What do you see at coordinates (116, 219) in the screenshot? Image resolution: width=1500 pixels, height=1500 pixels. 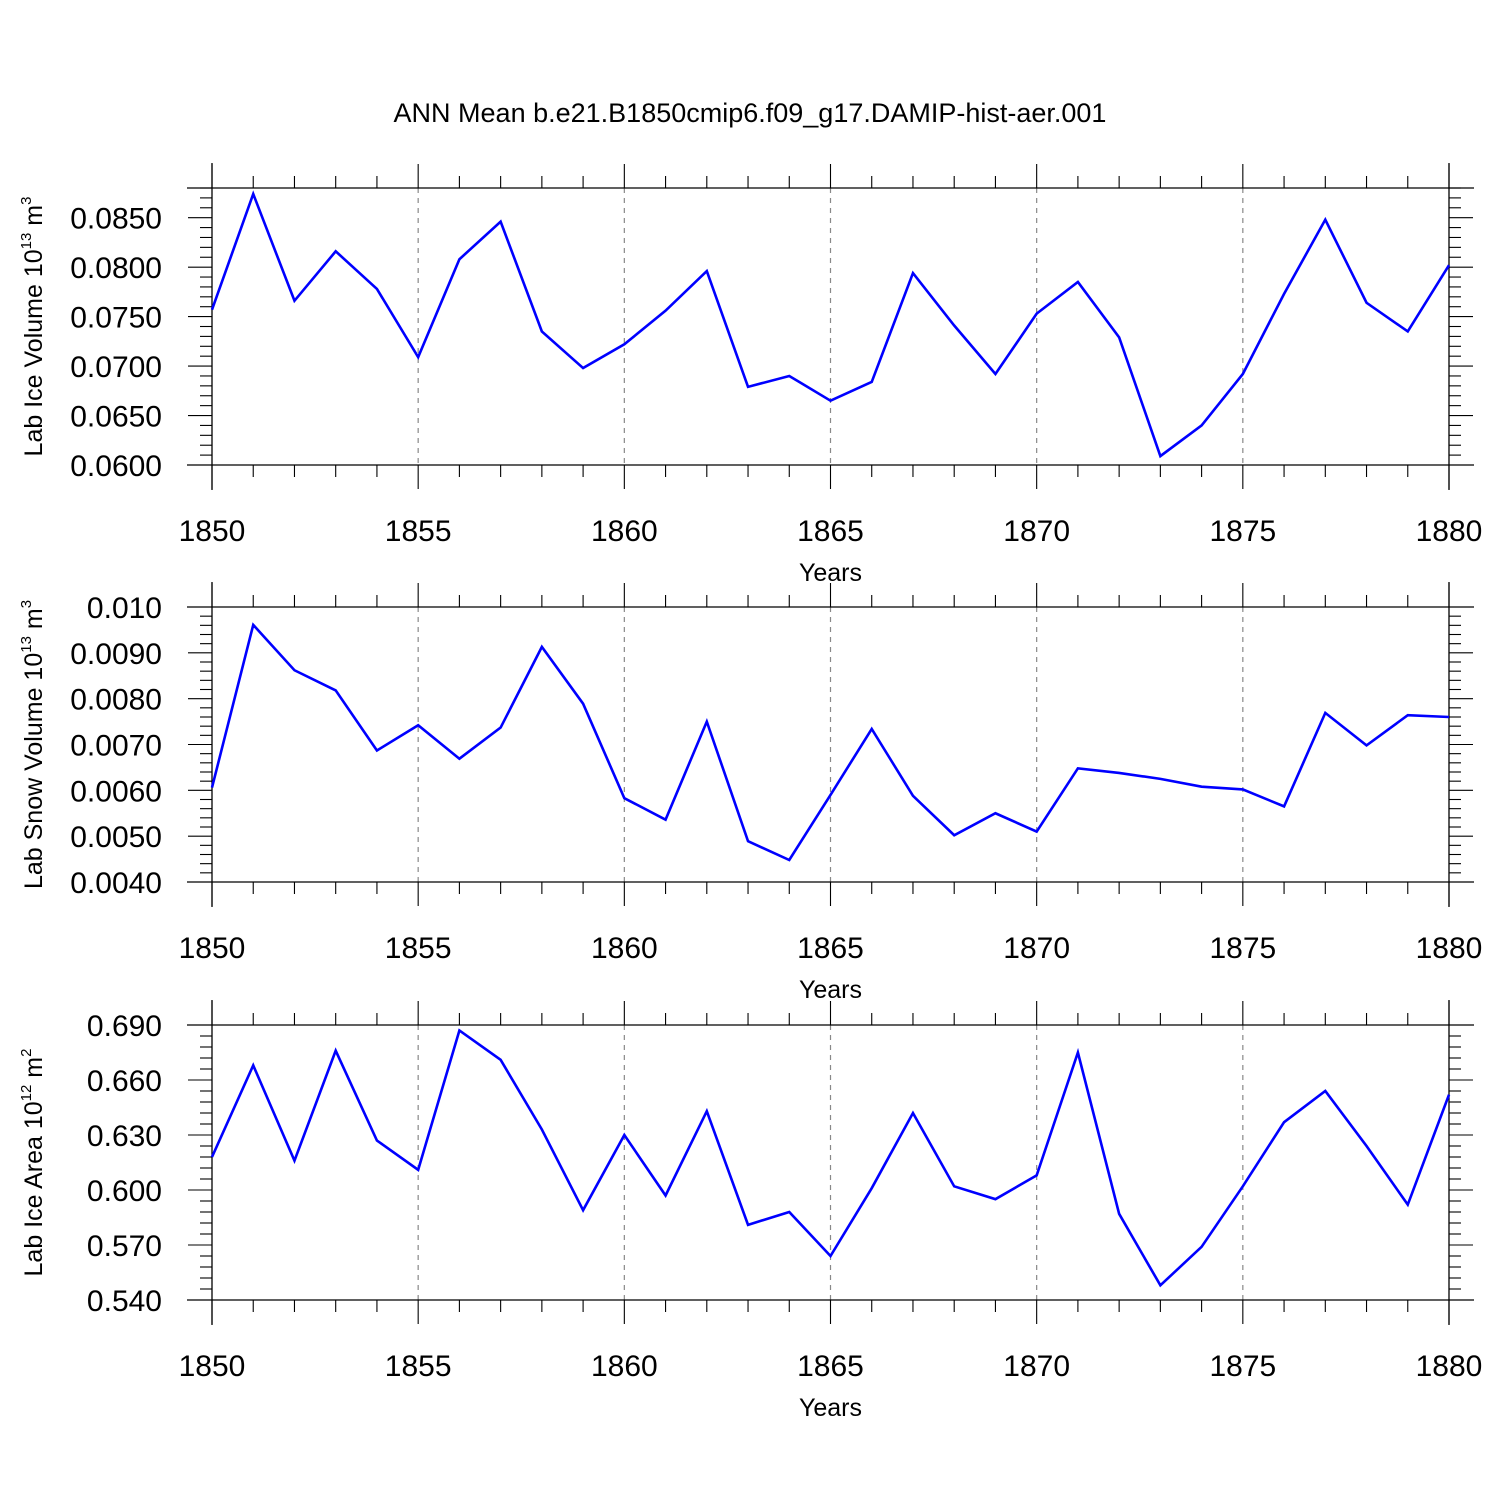 I see `y-tick-label: 0.0850` at bounding box center [116, 219].